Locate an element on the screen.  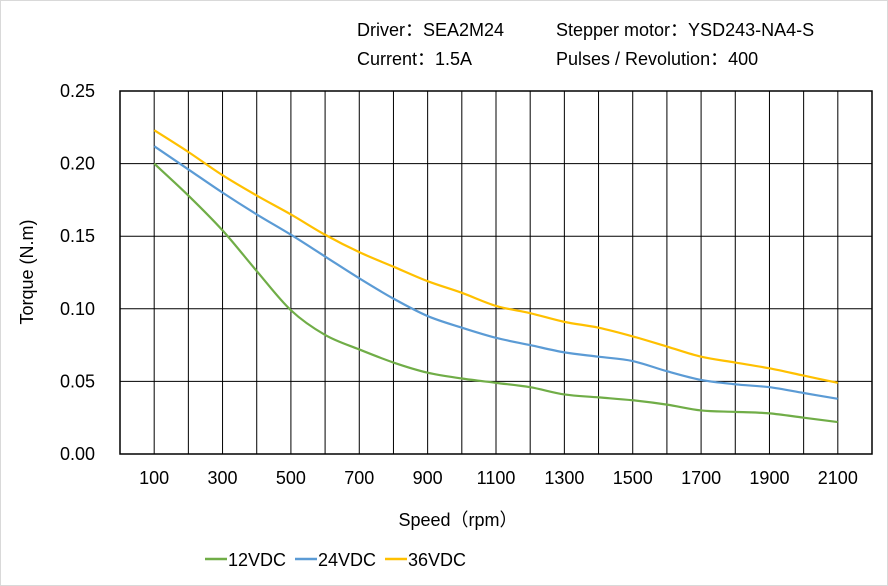
x-tick-label: 700 is located at coordinates (359, 478).